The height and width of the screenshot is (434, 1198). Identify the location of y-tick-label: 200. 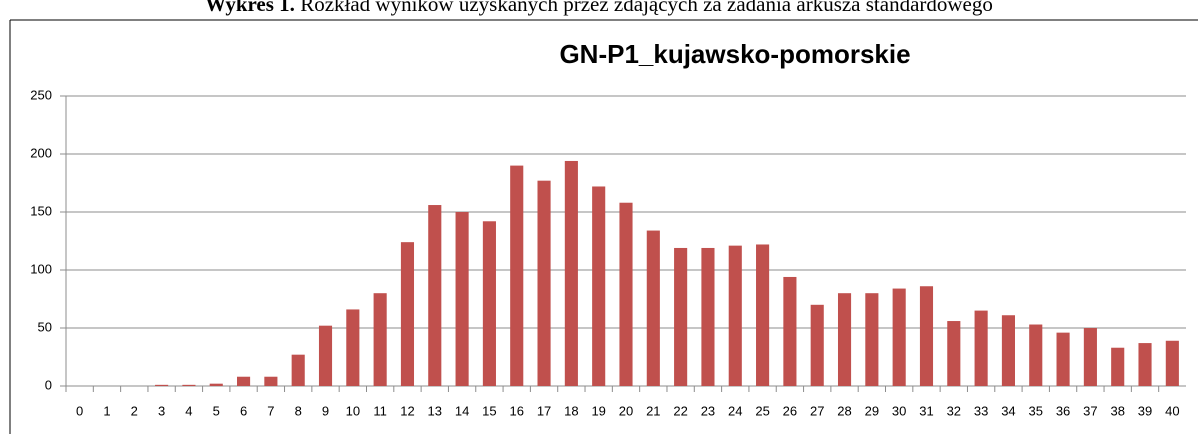
(41, 152).